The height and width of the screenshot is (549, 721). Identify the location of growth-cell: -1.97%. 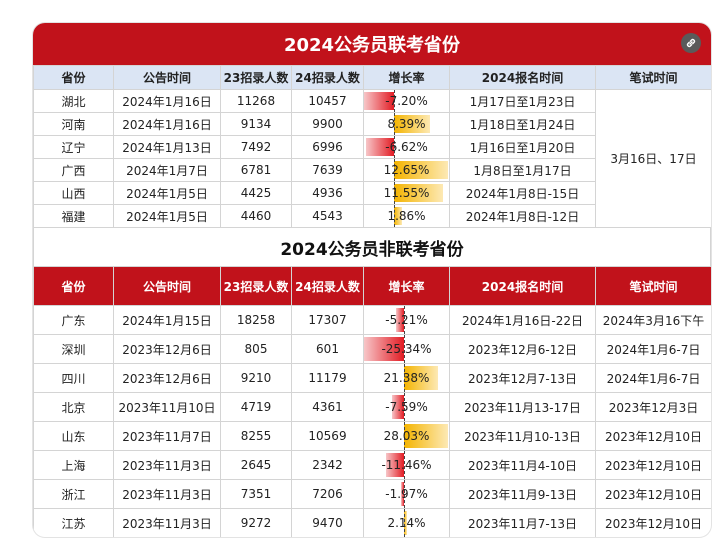
(406, 494).